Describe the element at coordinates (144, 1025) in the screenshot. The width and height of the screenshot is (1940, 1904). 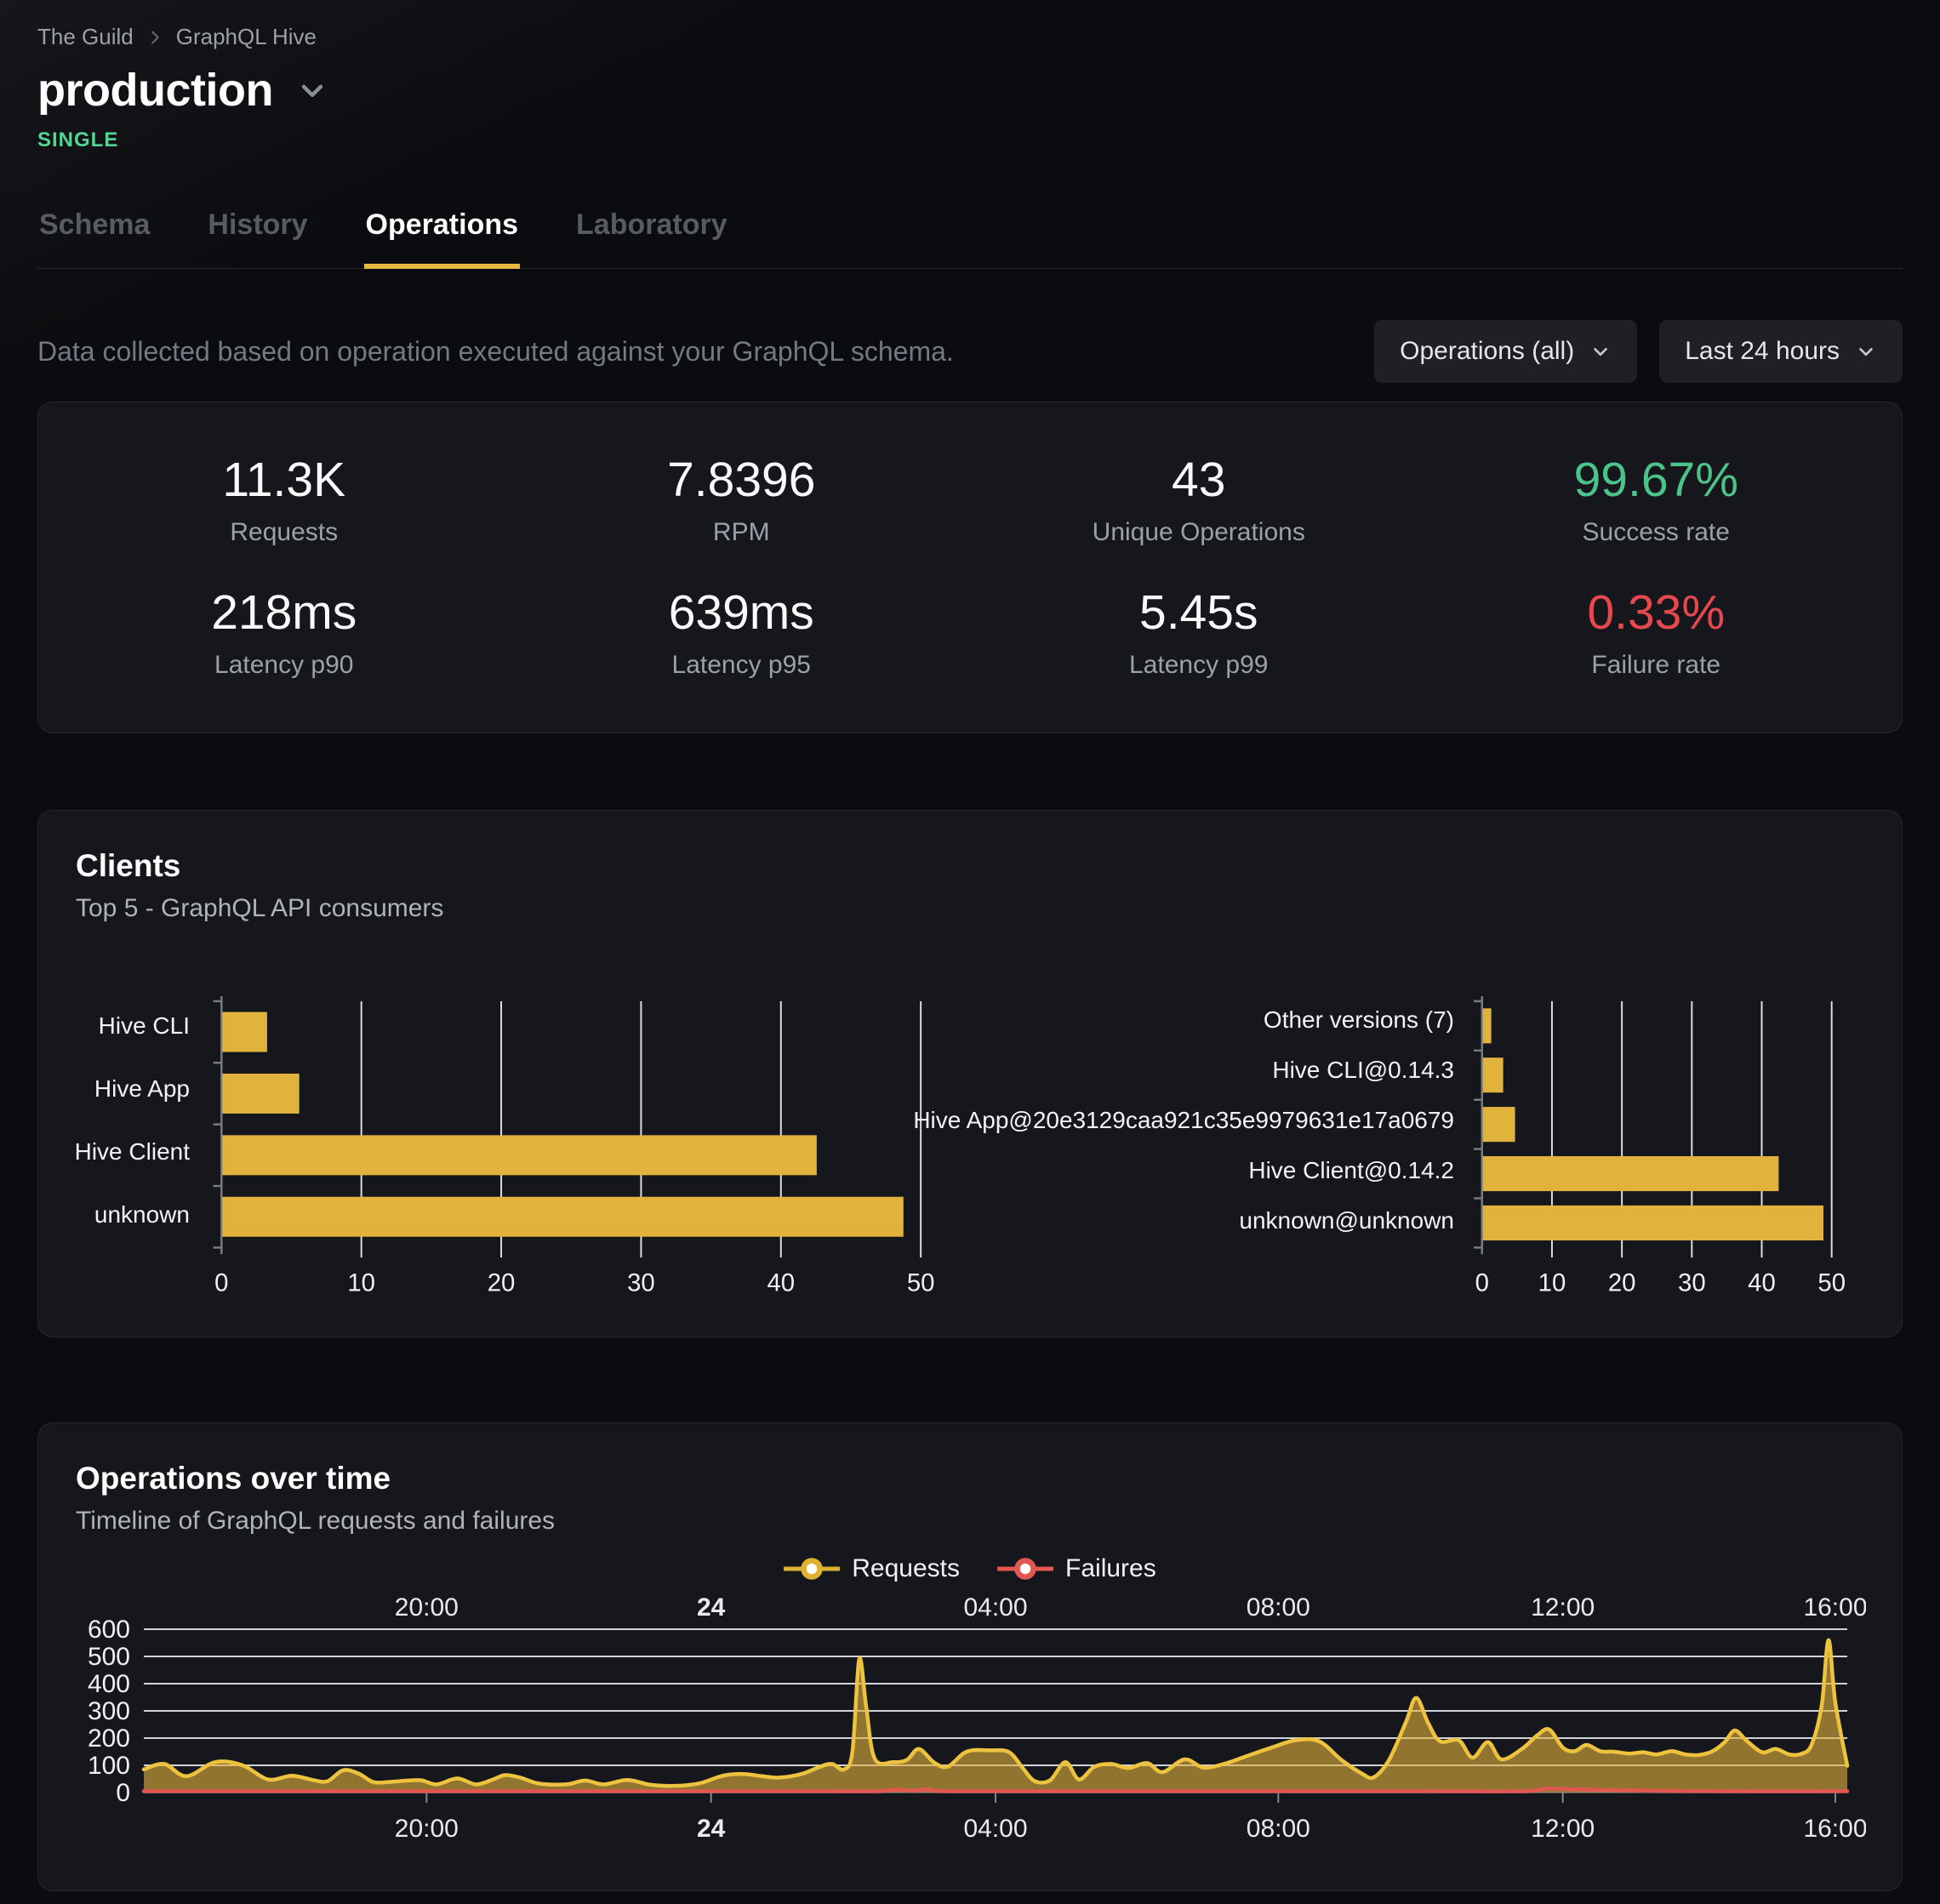
I see `bar-category-label: Hive CLI` at that location.